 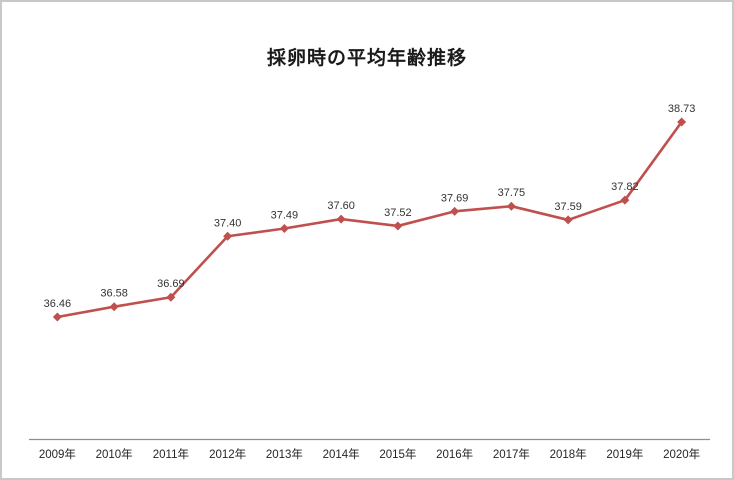 What do you see at coordinates (58, 304) in the screenshot?
I see `data-point-label: 36.46` at bounding box center [58, 304].